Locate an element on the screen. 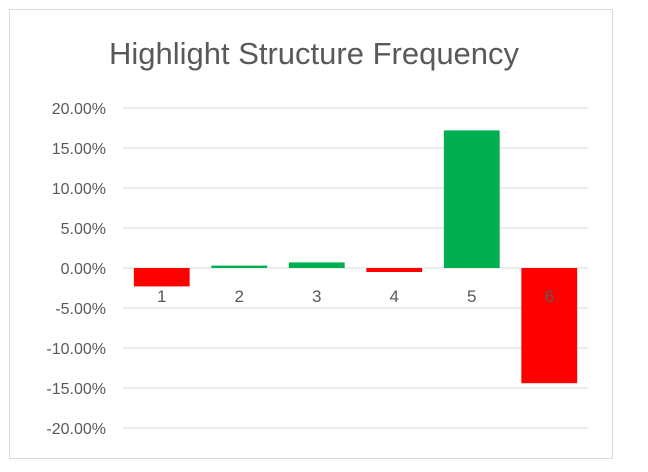 Image resolution: width=648 pixels, height=472 pixels. y-tick-label: -20.00% is located at coordinates (76, 429).